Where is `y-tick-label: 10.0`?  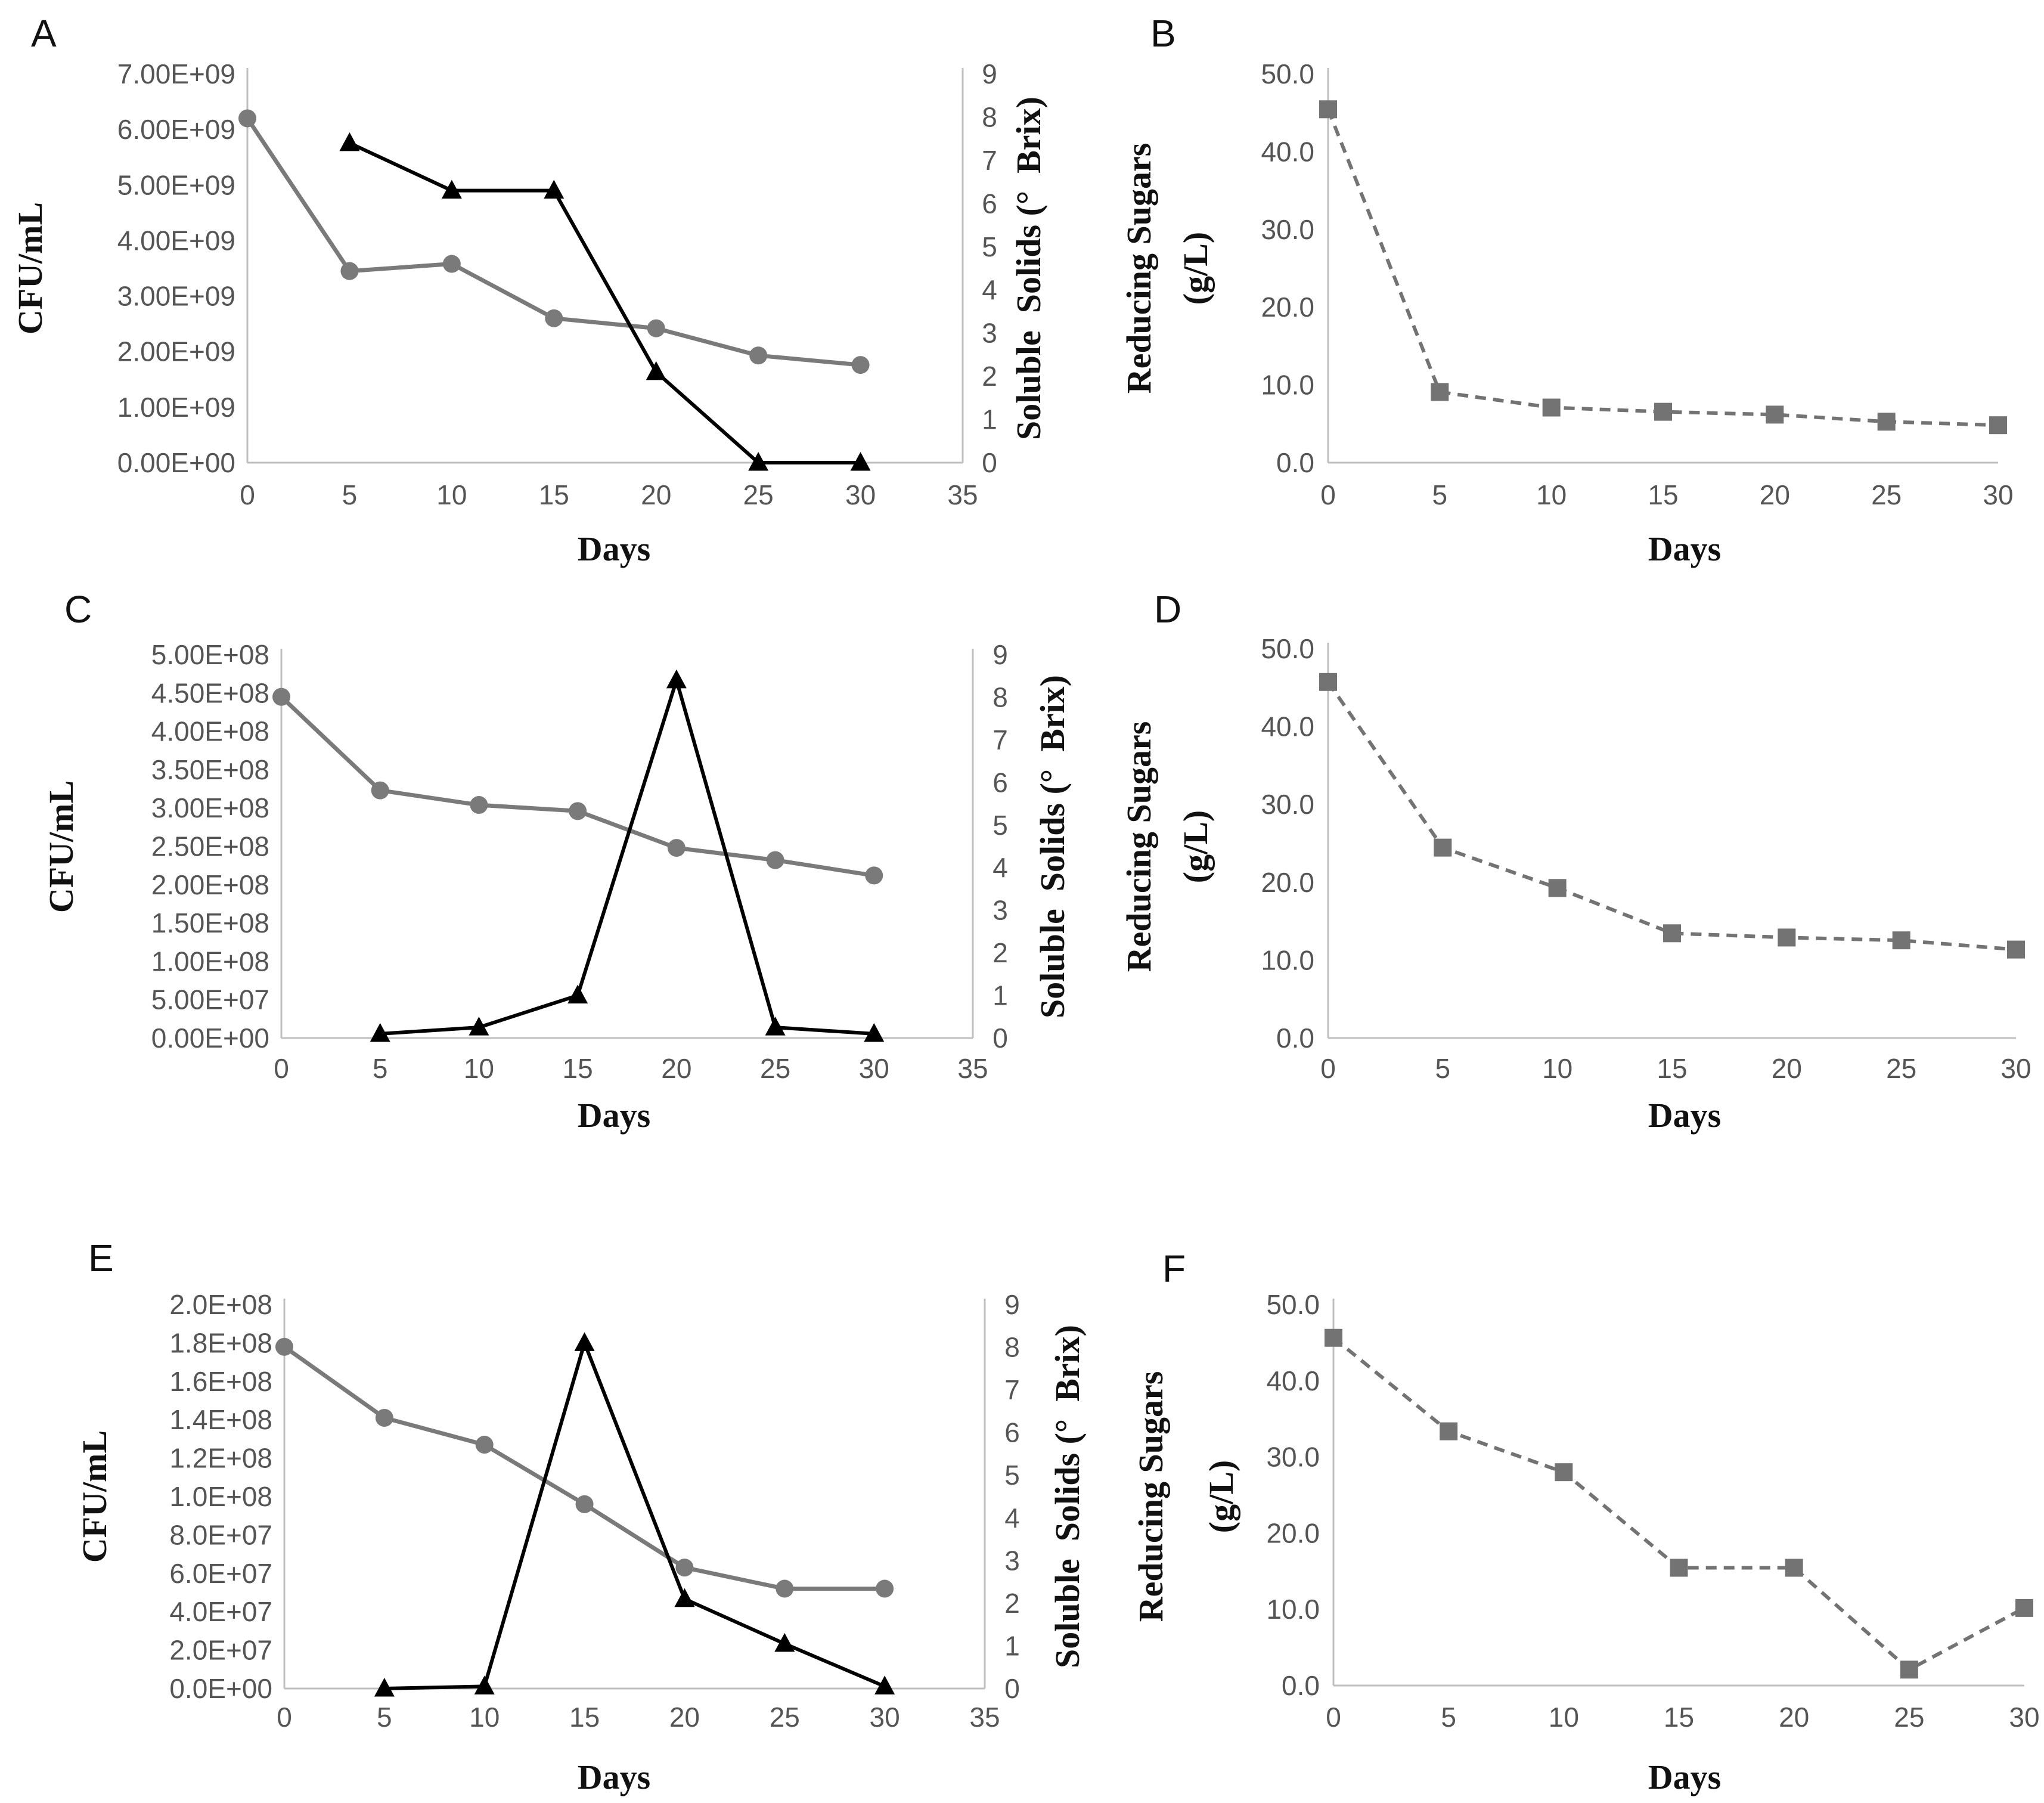
y-tick-label: 10.0 is located at coordinates (1293, 1610).